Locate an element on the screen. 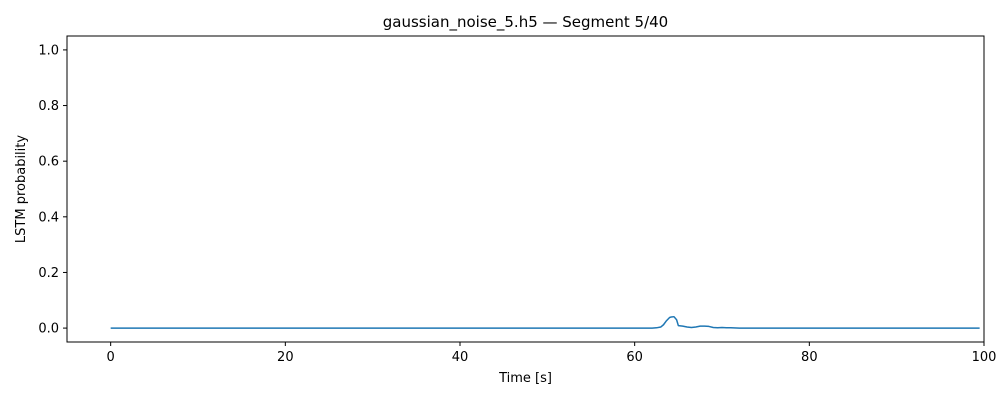 This screenshot has height=400, width=1000. series-line is located at coordinates (545, 322).